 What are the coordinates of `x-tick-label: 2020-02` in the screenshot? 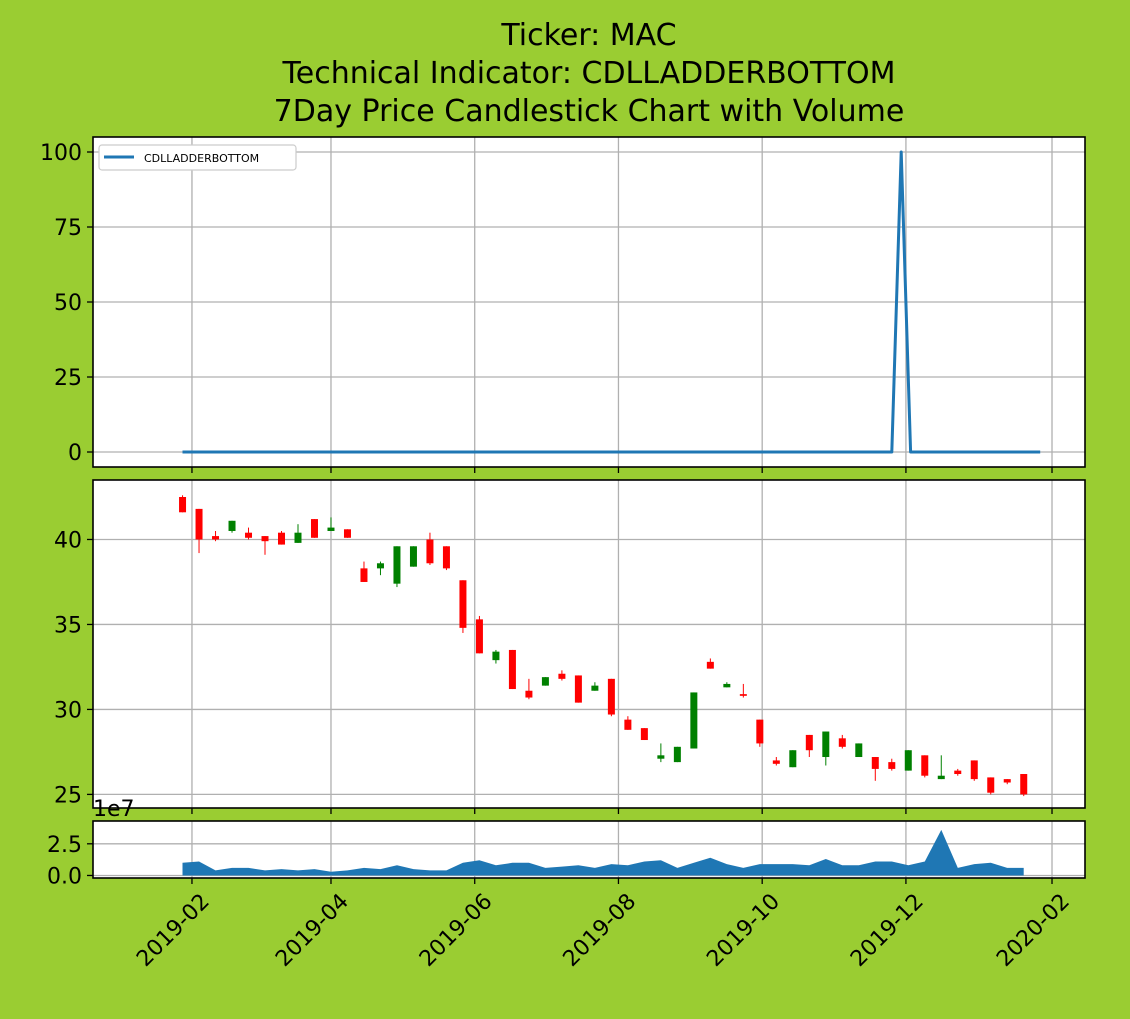 It's located at (1033, 930).